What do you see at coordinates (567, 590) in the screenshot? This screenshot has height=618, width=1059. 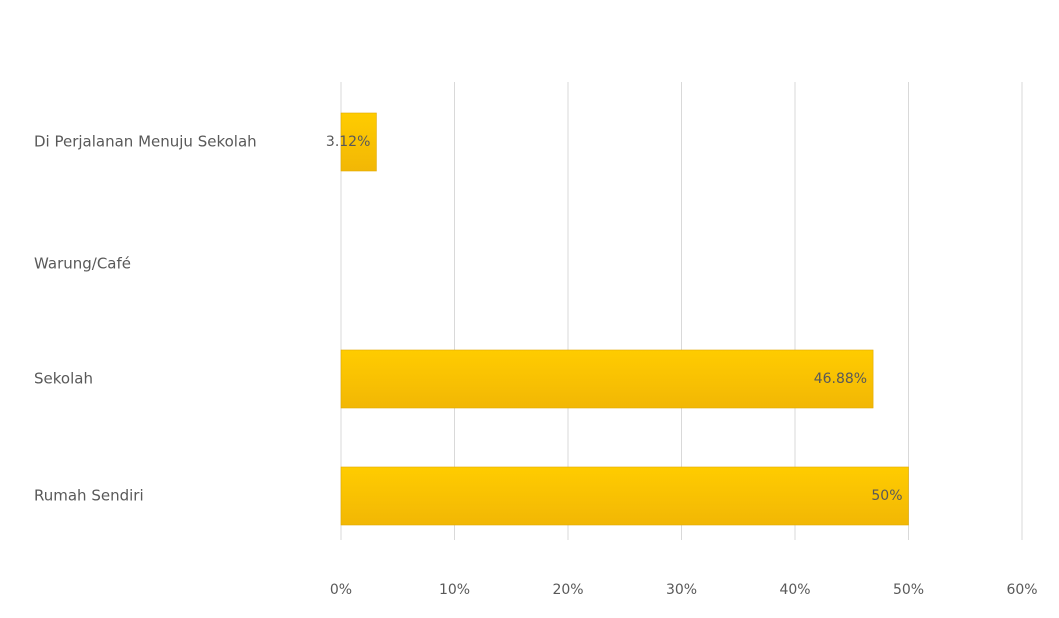 I see `x-tick-label: 20%` at bounding box center [567, 590].